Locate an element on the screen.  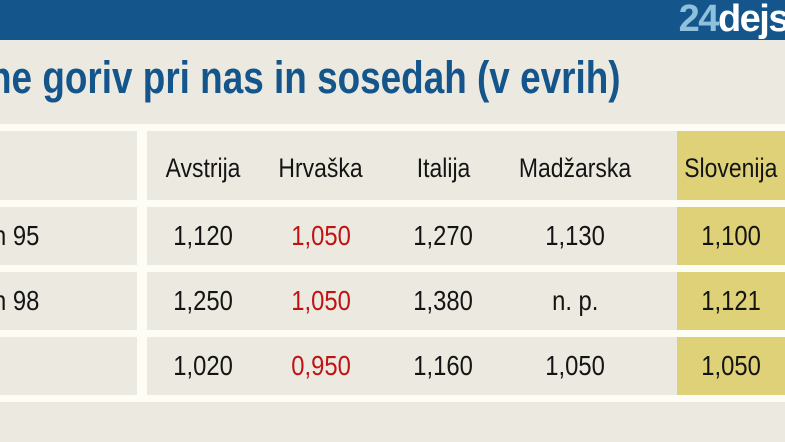
row-label: n 98 is located at coordinates (20, 300).